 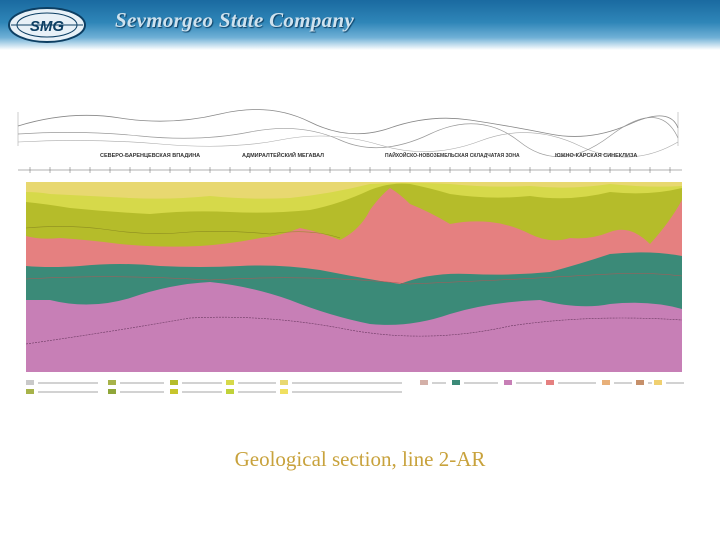 What do you see at coordinates (348, 133) in the screenshot?
I see `profile-curves` at bounding box center [348, 133].